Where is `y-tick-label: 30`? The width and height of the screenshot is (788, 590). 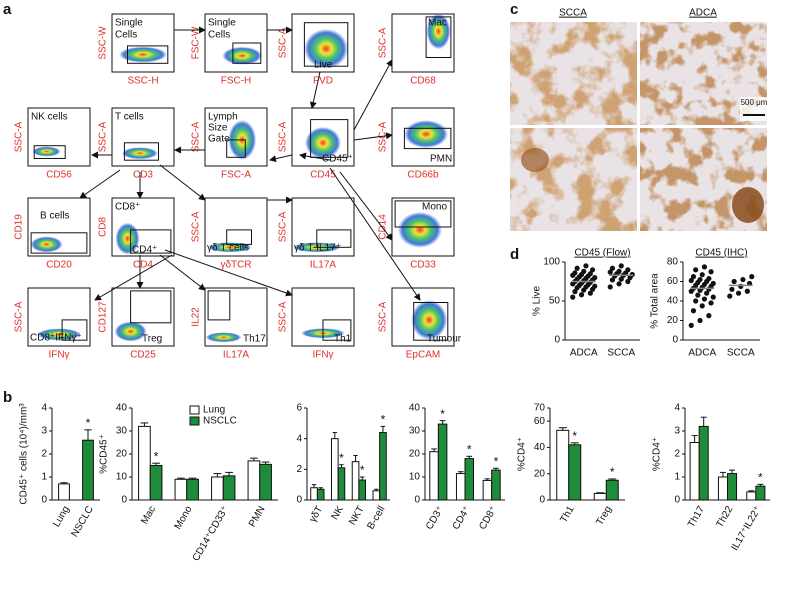
y-tick-label: 30 is located at coordinates (415, 431).